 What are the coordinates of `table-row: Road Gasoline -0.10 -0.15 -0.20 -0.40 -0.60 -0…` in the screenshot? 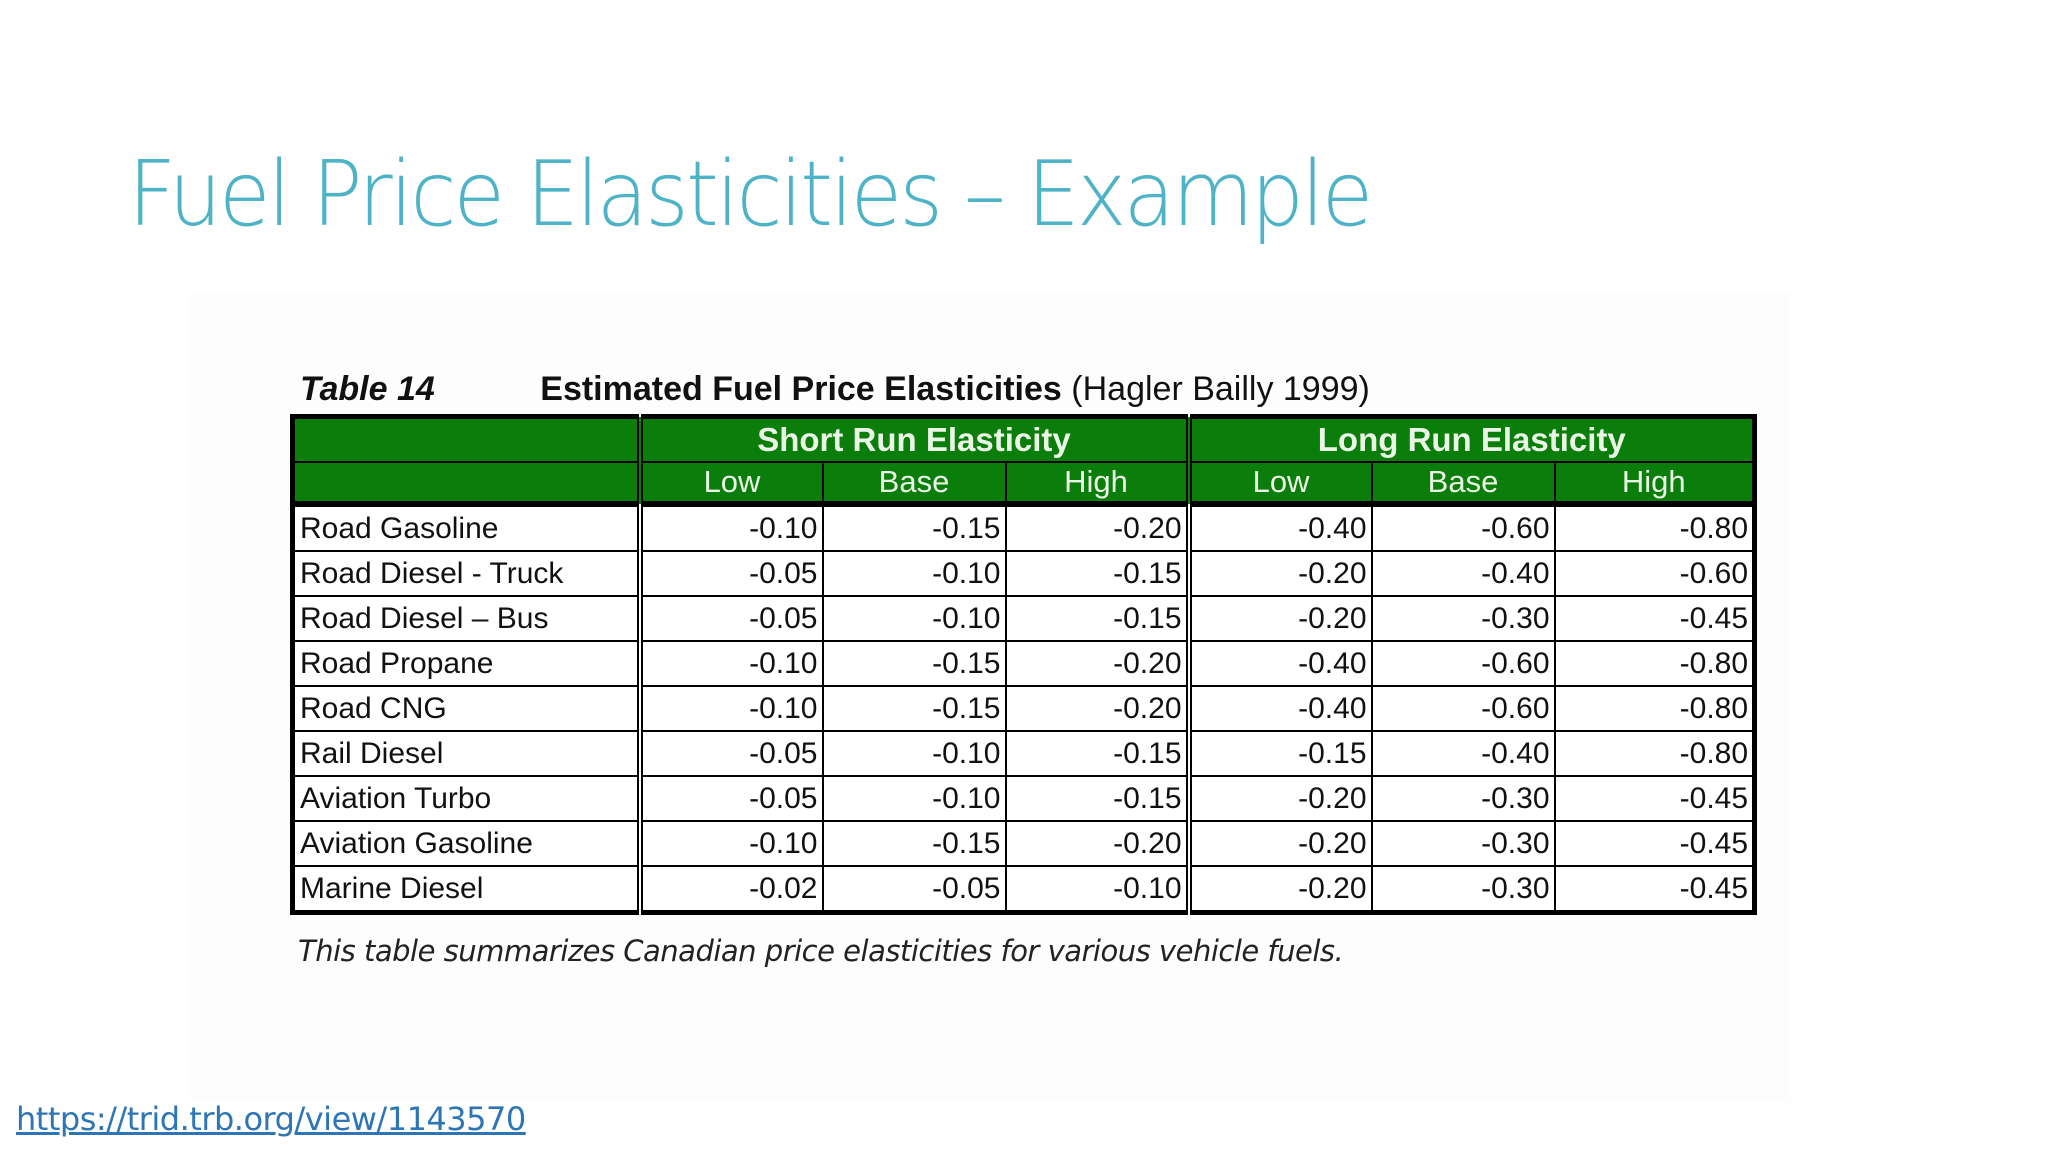 It's located at (1023, 527).